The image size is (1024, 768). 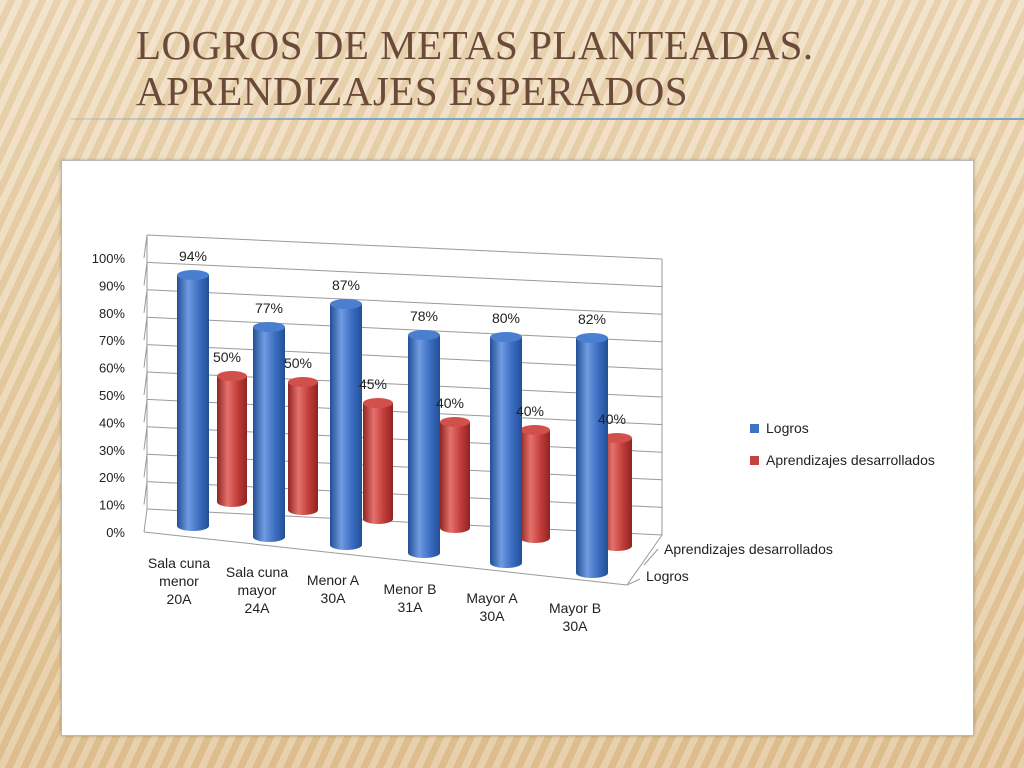 What do you see at coordinates (112, 450) in the screenshot?
I see `y-tick-label: 30%` at bounding box center [112, 450].